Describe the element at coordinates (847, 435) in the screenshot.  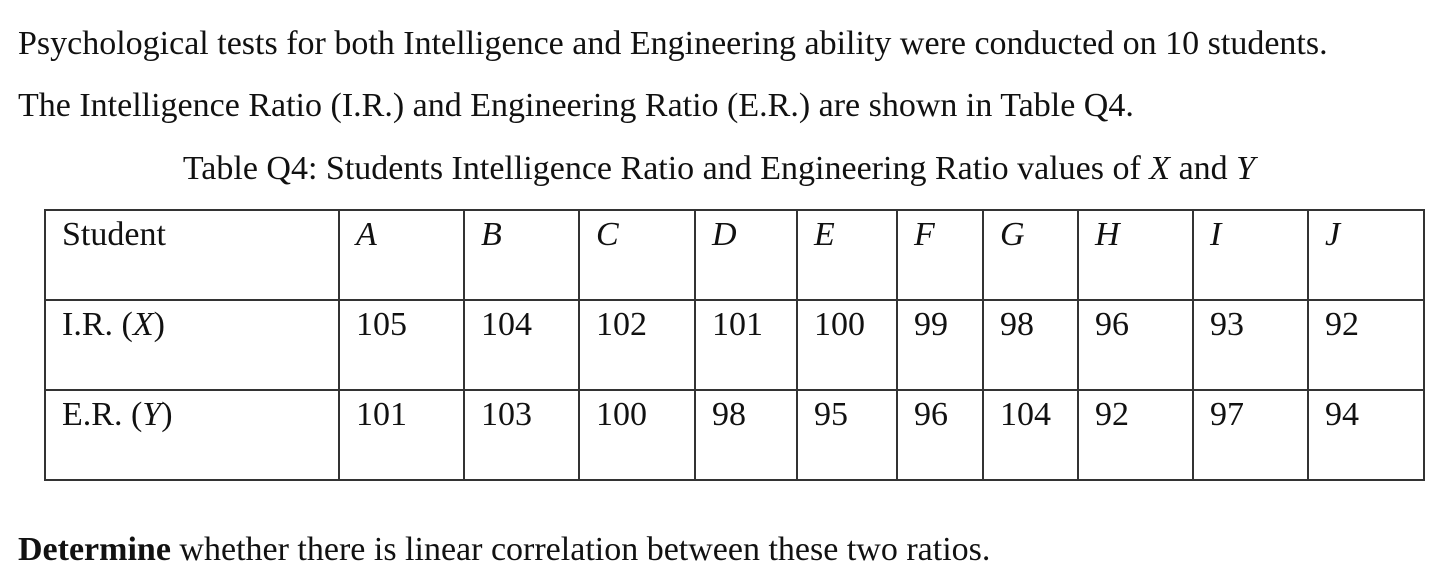
I see `er-cell: 95` at that location.